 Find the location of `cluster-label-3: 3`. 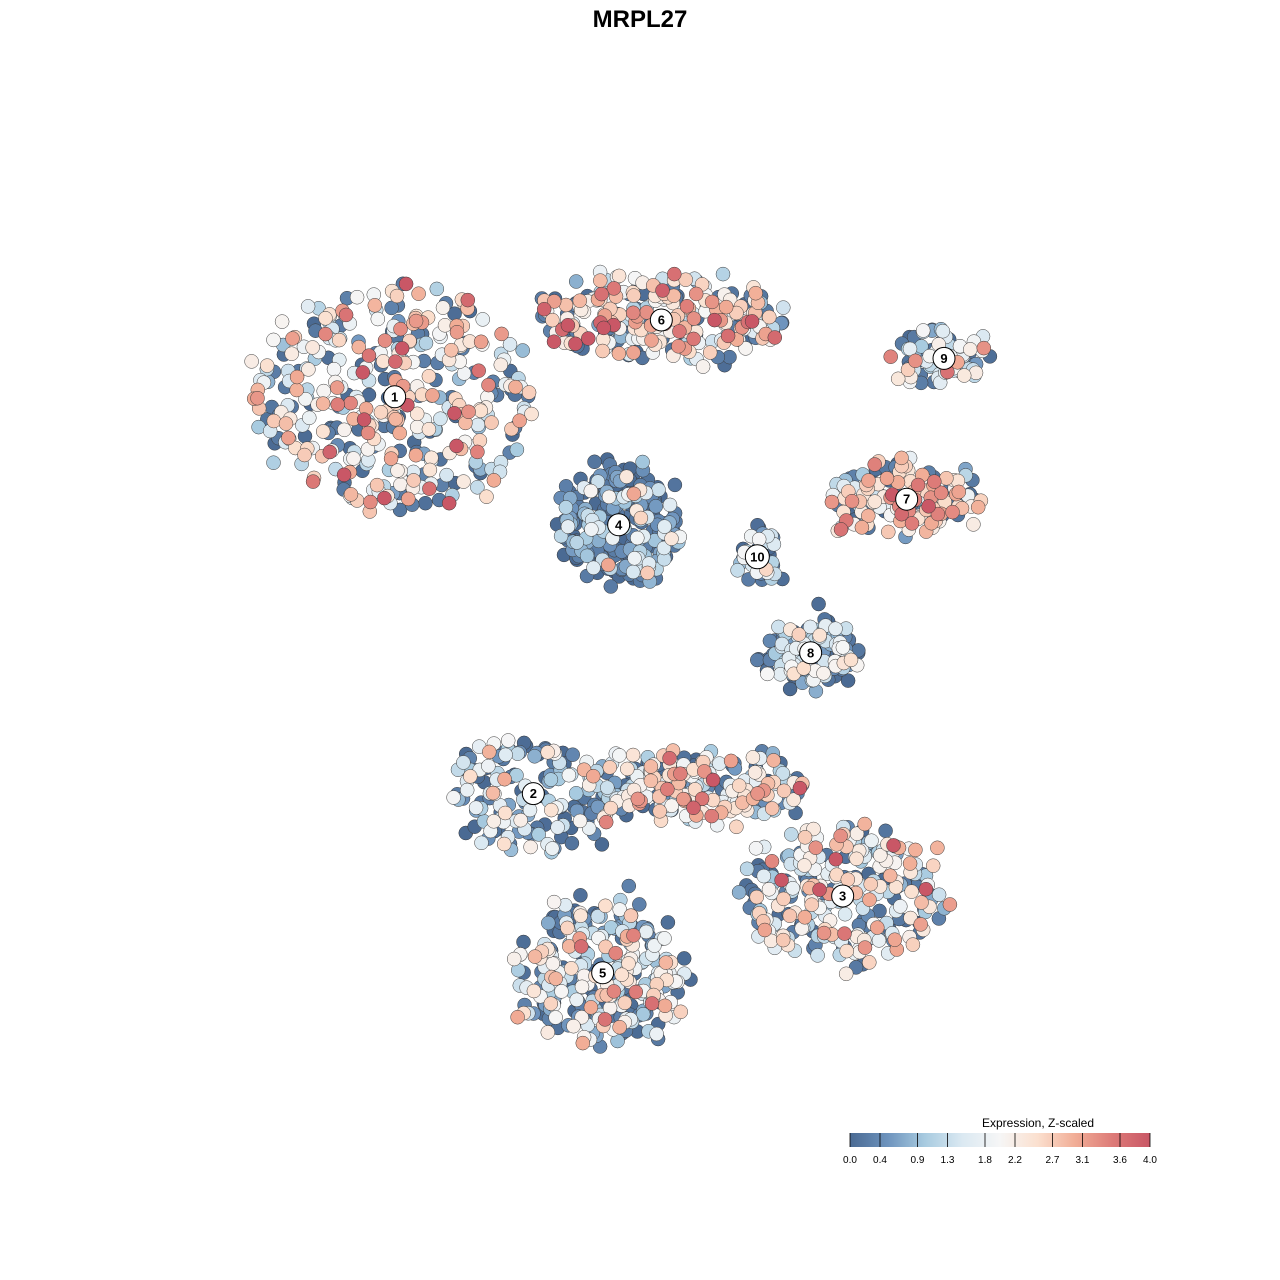

cluster-label-3: 3 is located at coordinates (842, 896).